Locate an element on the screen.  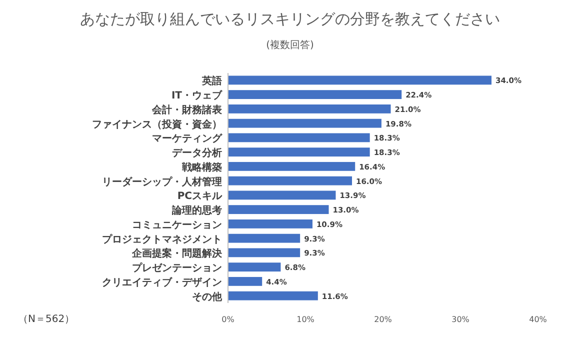
y-tick-label: その他 is located at coordinates (207, 296).